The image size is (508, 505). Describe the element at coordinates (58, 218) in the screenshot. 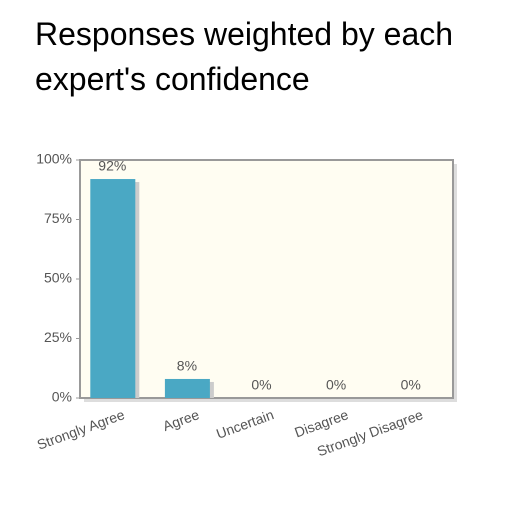

I see `y-tick-label: 75%` at that location.